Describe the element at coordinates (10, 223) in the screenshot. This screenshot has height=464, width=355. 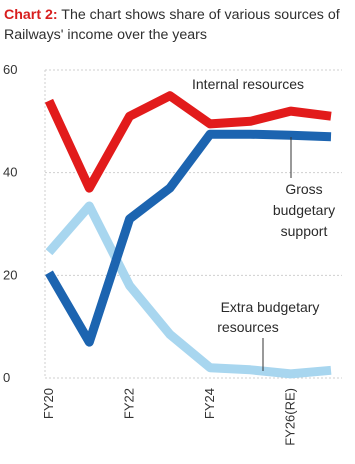
I see `y-axis-ticks: 0 20 40 60` at that location.